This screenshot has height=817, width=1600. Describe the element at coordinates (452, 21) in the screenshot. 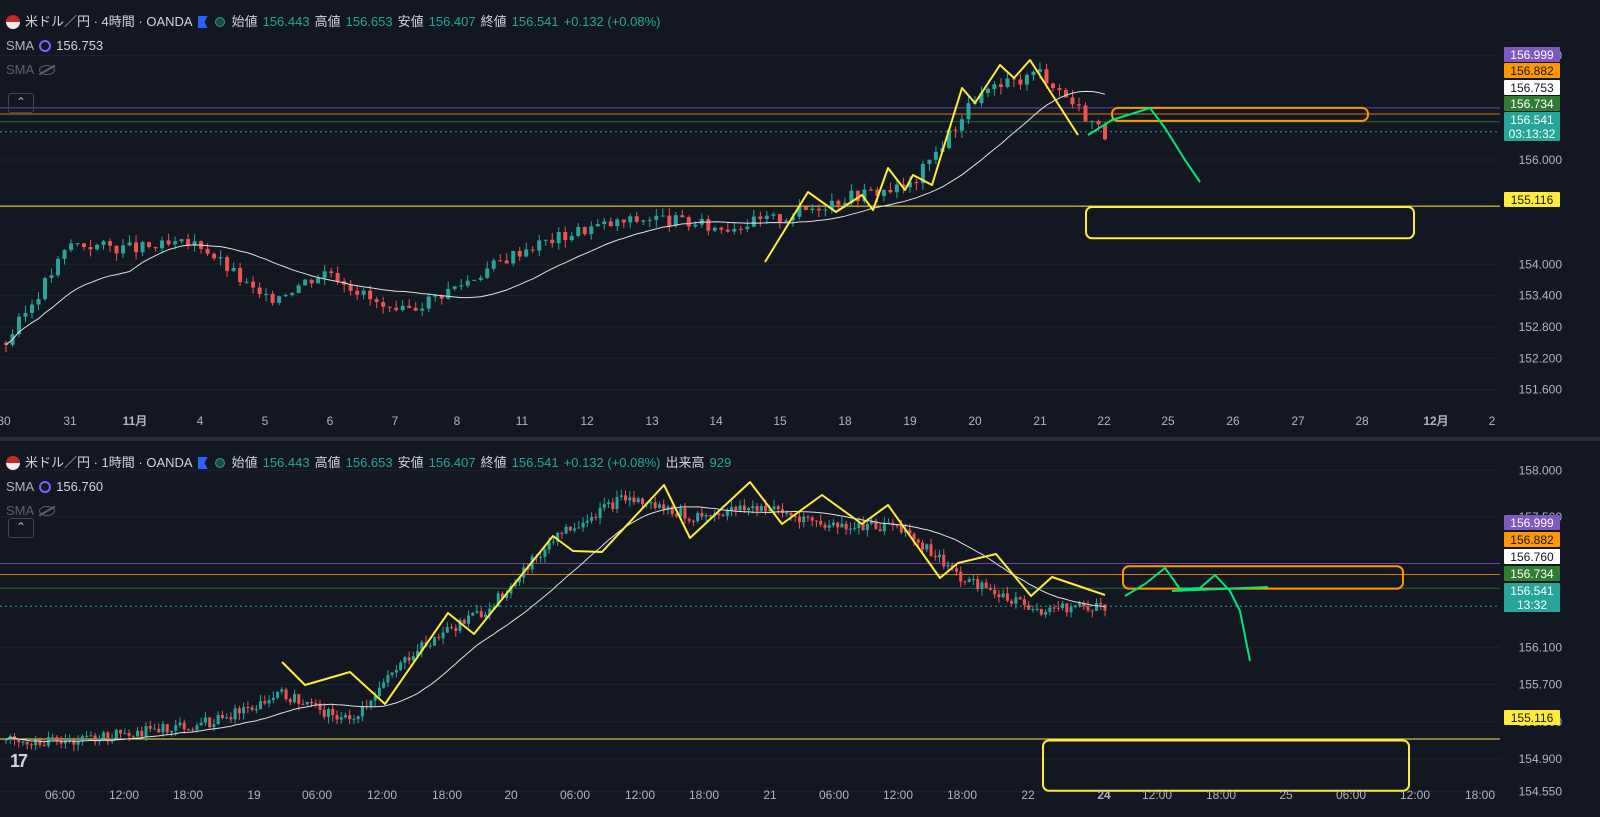

I see `low-value: 156.407` at that location.